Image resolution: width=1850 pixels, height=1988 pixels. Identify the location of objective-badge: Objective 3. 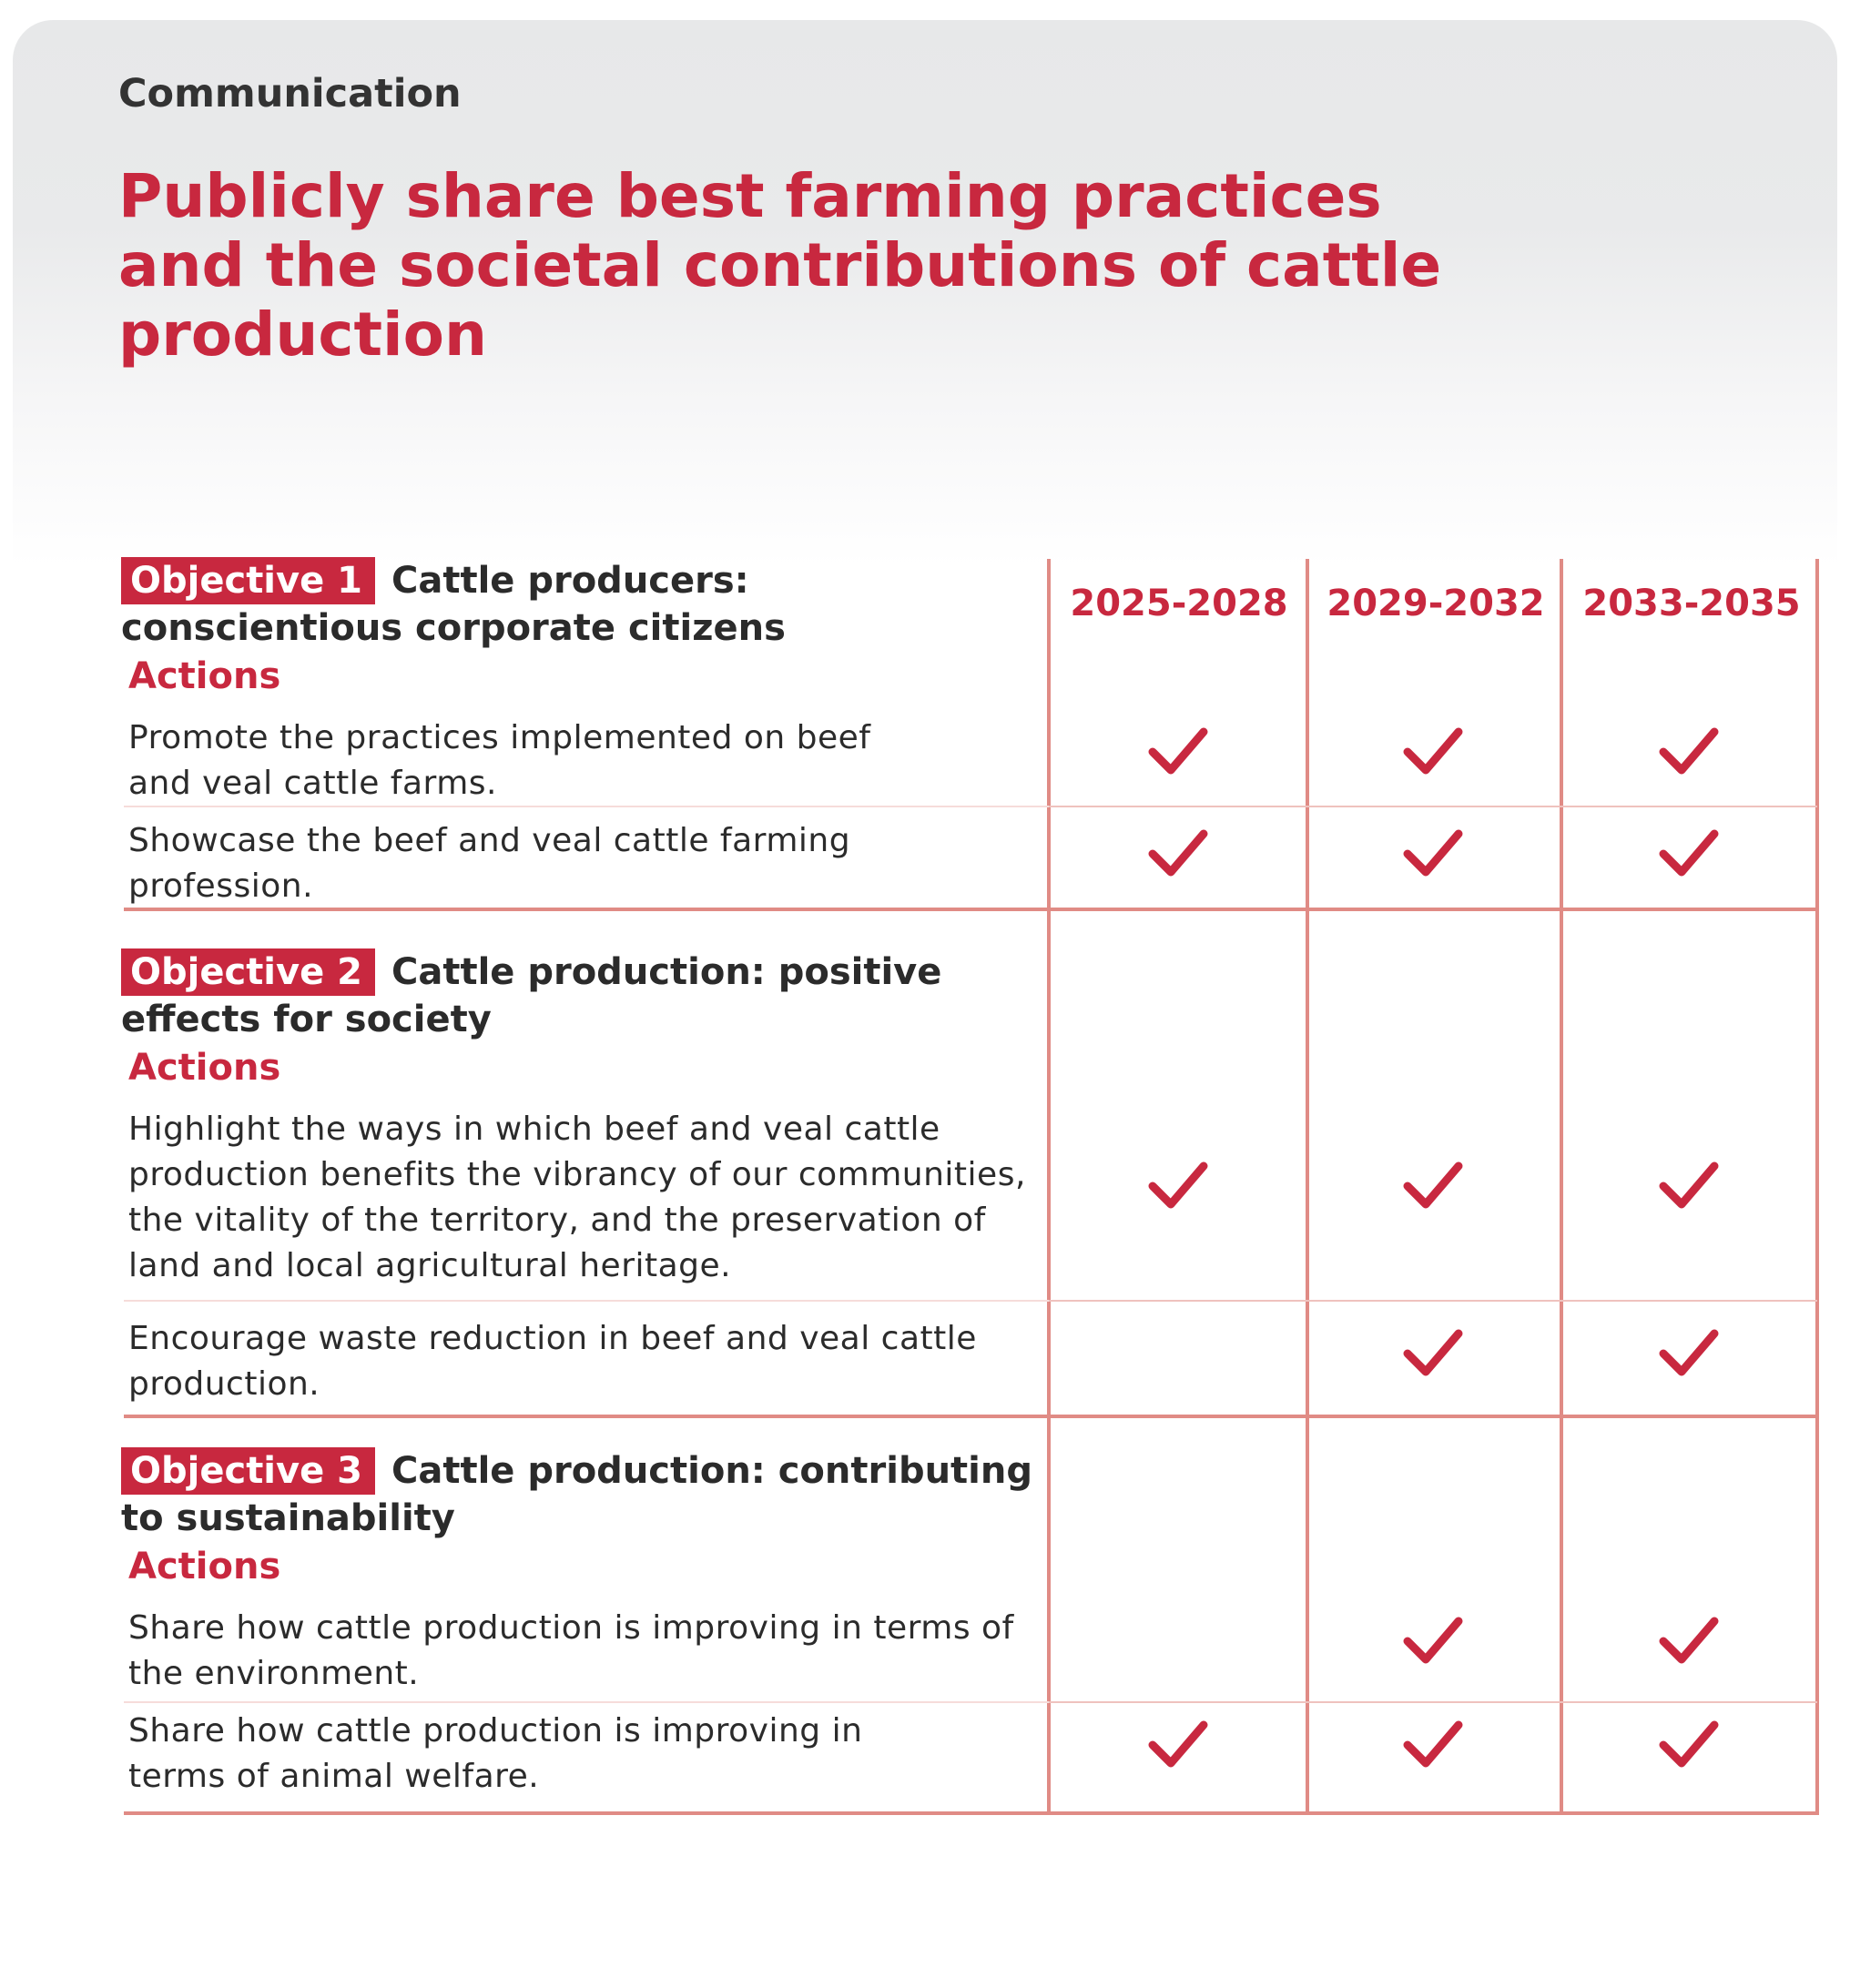
(248, 1471).